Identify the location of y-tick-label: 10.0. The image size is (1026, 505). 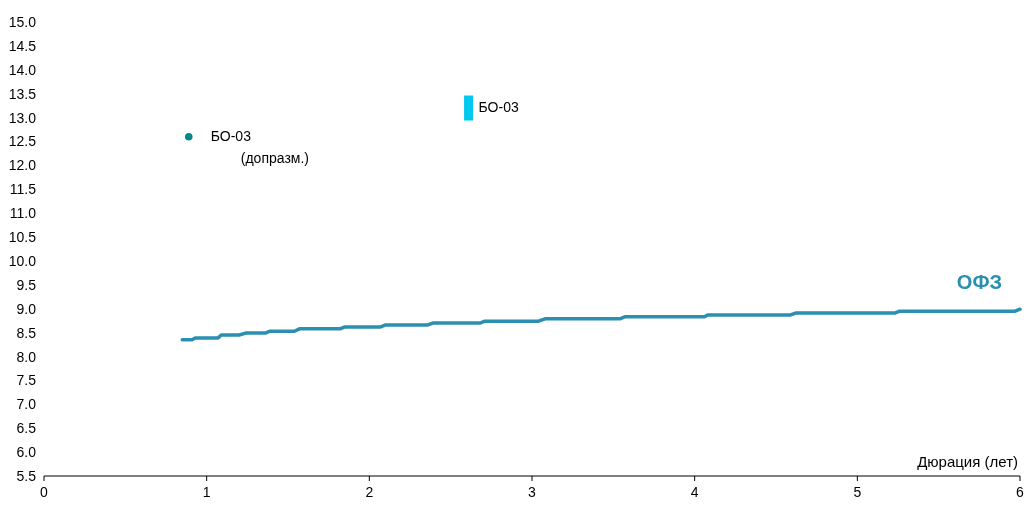
(22, 260).